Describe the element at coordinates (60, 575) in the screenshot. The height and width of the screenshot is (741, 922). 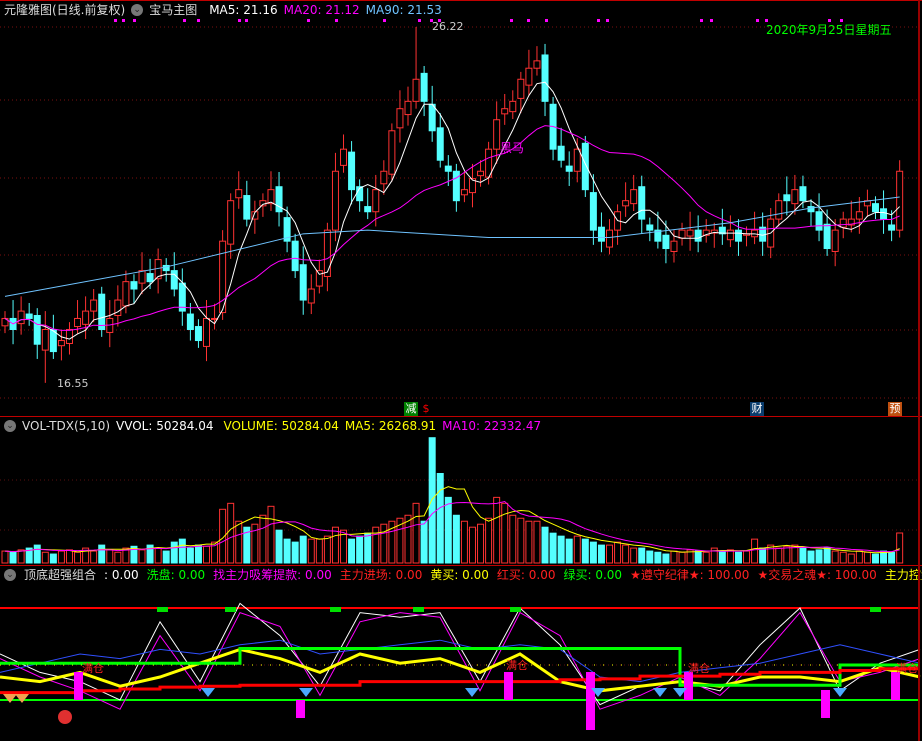
I see `indicator-name: 顶底超强组合` at that location.